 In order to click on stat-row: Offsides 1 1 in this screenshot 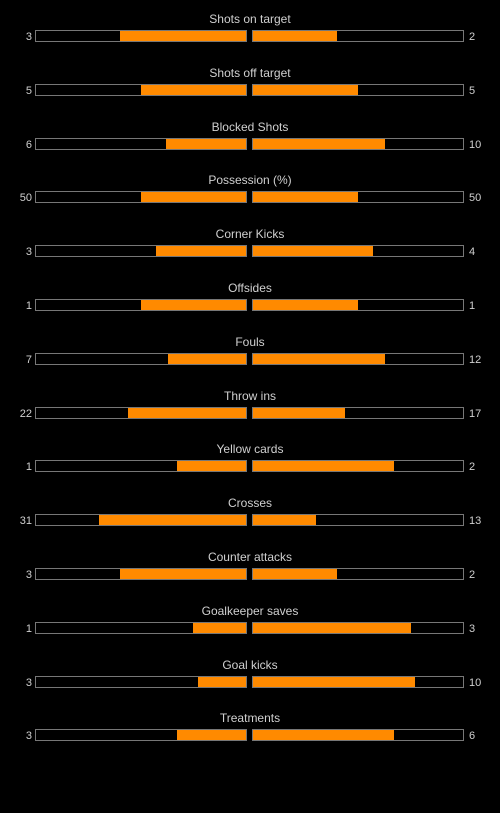, I will do `click(250, 301)`.